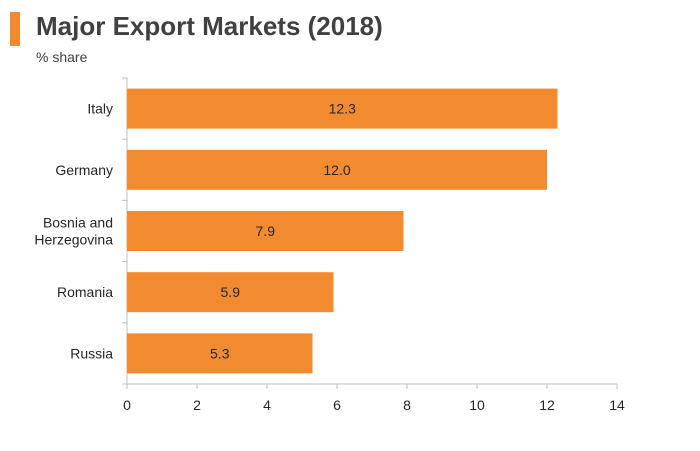 This screenshot has height=451, width=700. I want to click on x-tick-label: 0, so click(127, 405).